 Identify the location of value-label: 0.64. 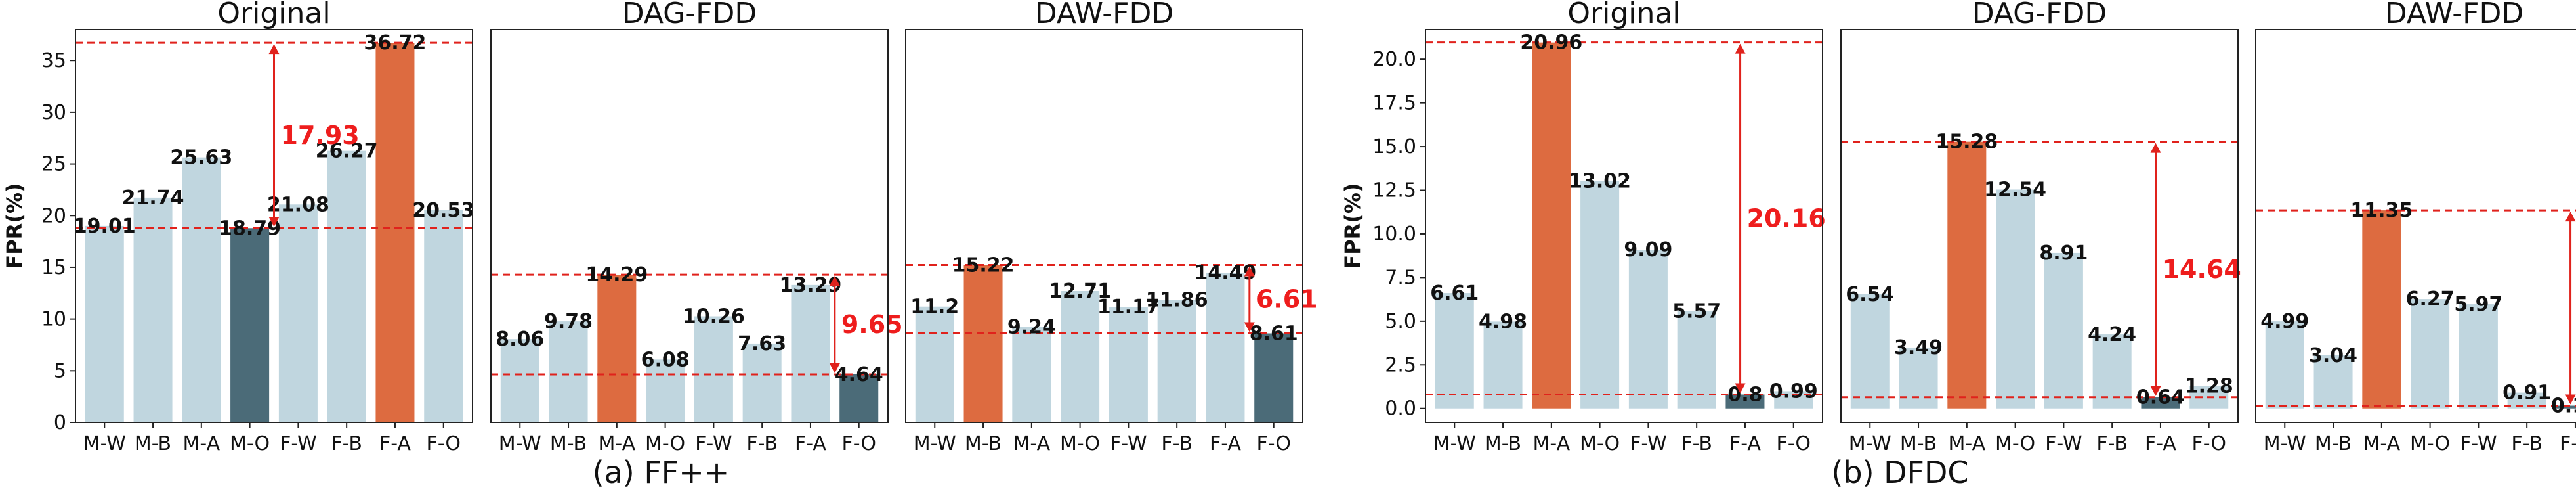
(2160, 397).